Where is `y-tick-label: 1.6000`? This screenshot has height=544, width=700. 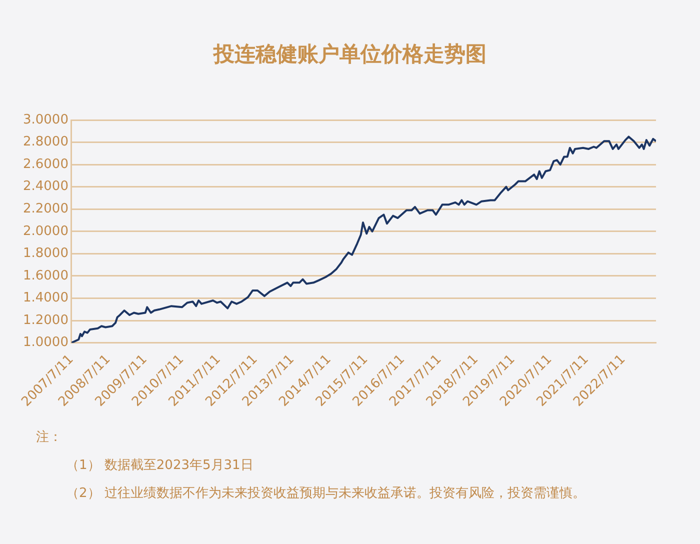
y-tick-label: 1.6000 is located at coordinates (45, 276).